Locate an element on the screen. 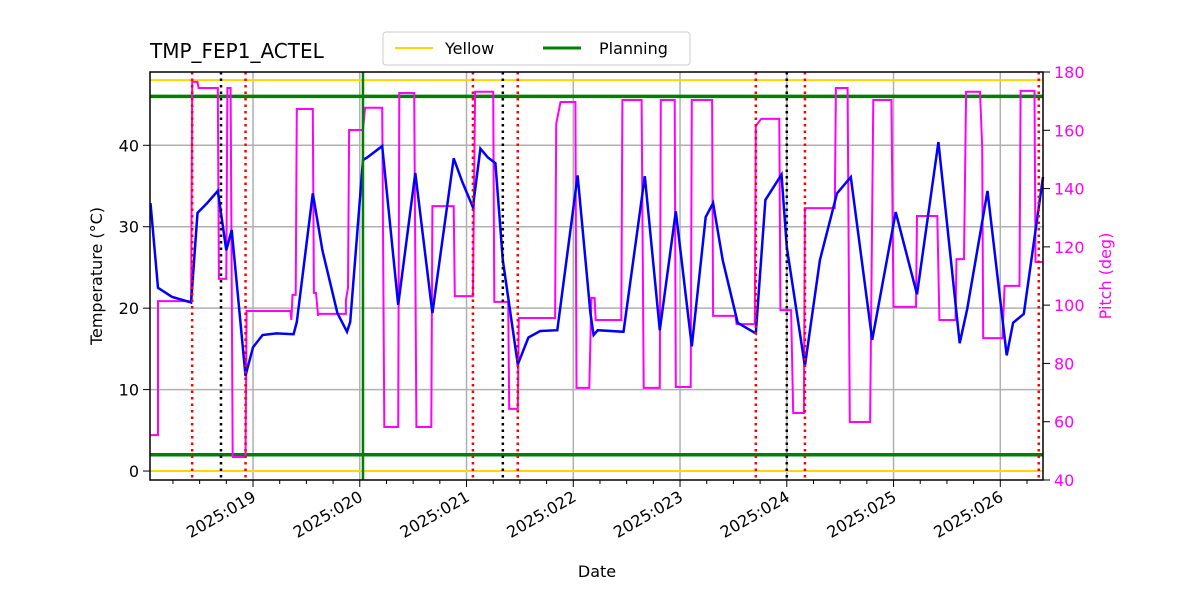  y2-tick-label: 60 is located at coordinates (1064, 422).